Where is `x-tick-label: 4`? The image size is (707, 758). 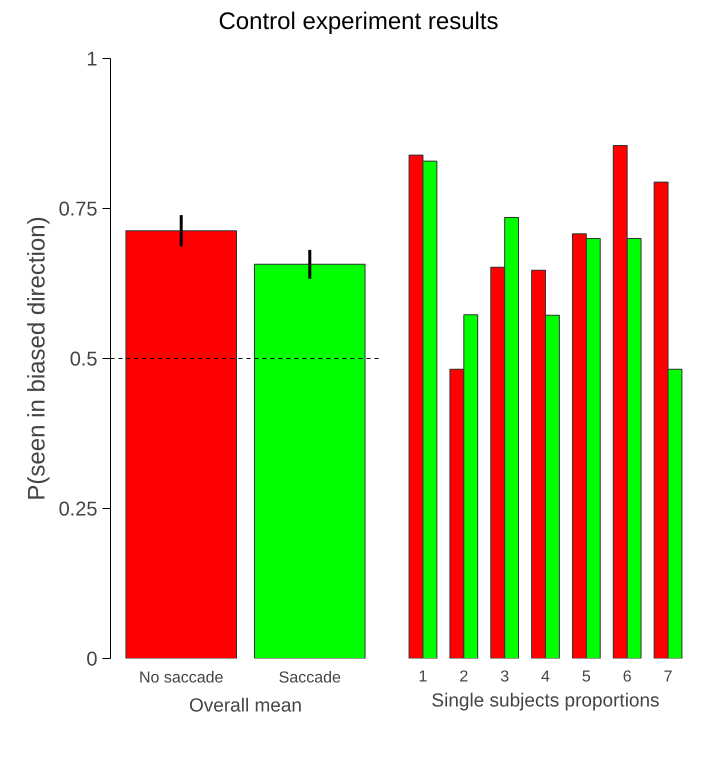
x-tick-label: 4 is located at coordinates (545, 677).